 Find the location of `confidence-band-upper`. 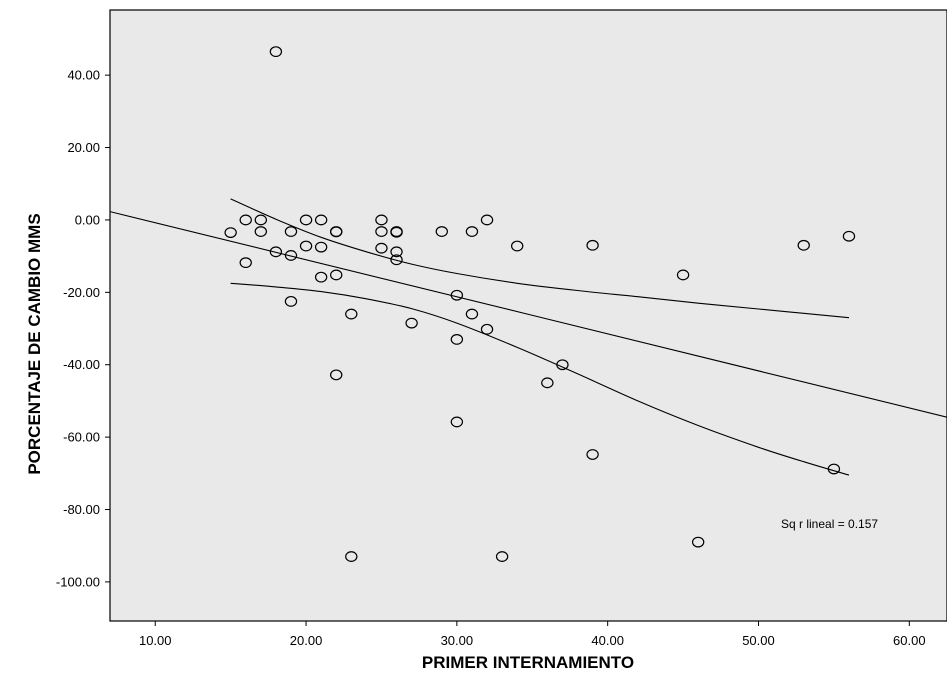

confidence-band-upper is located at coordinates (540, 258).